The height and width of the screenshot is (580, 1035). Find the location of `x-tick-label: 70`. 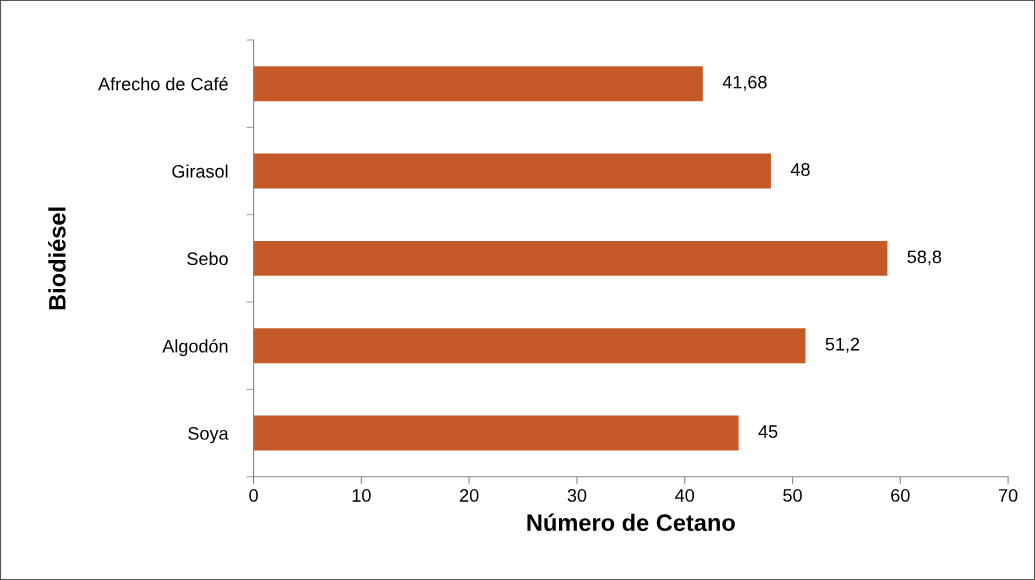

x-tick-label: 70 is located at coordinates (1008, 495).